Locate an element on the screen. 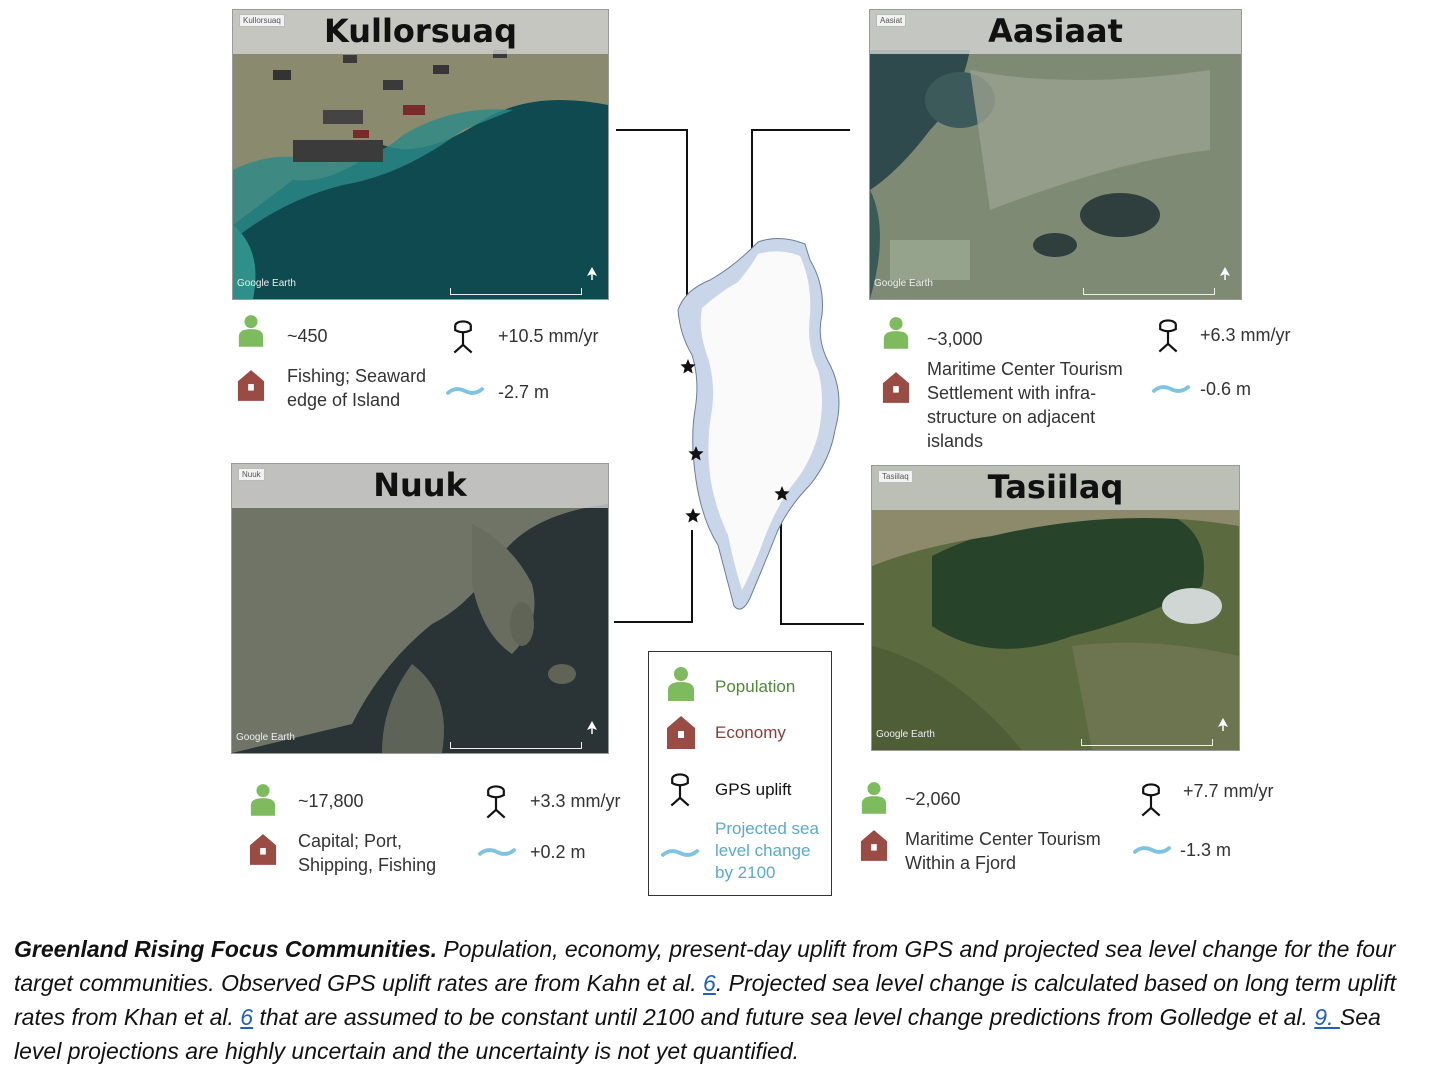  nuuk-sea-level-icon is located at coordinates (497, 852).